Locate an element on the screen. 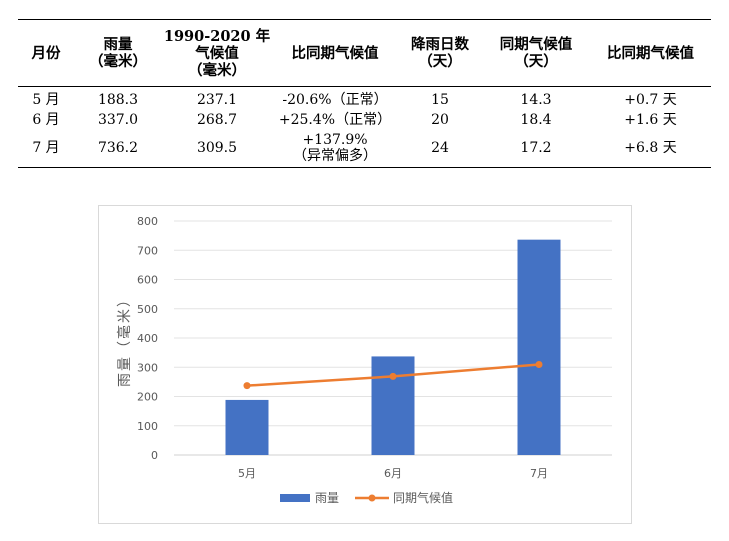 The image size is (729, 541). table-cell: 14.3 is located at coordinates (536, 100).